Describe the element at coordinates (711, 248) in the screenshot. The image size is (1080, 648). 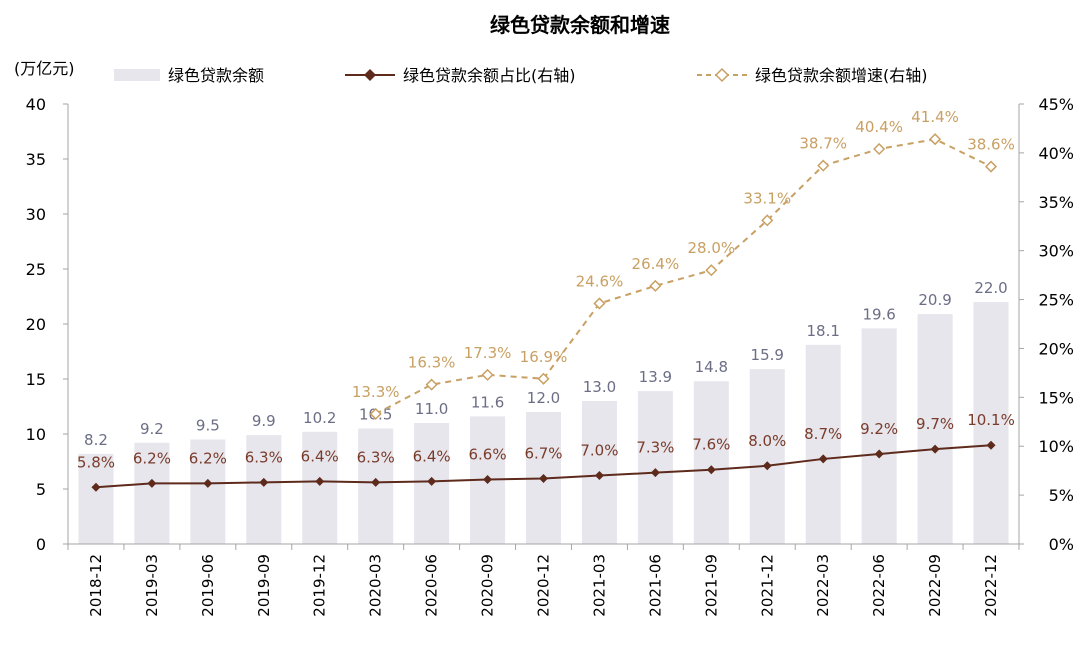
I see `growth-value-label: 28.0%` at that location.